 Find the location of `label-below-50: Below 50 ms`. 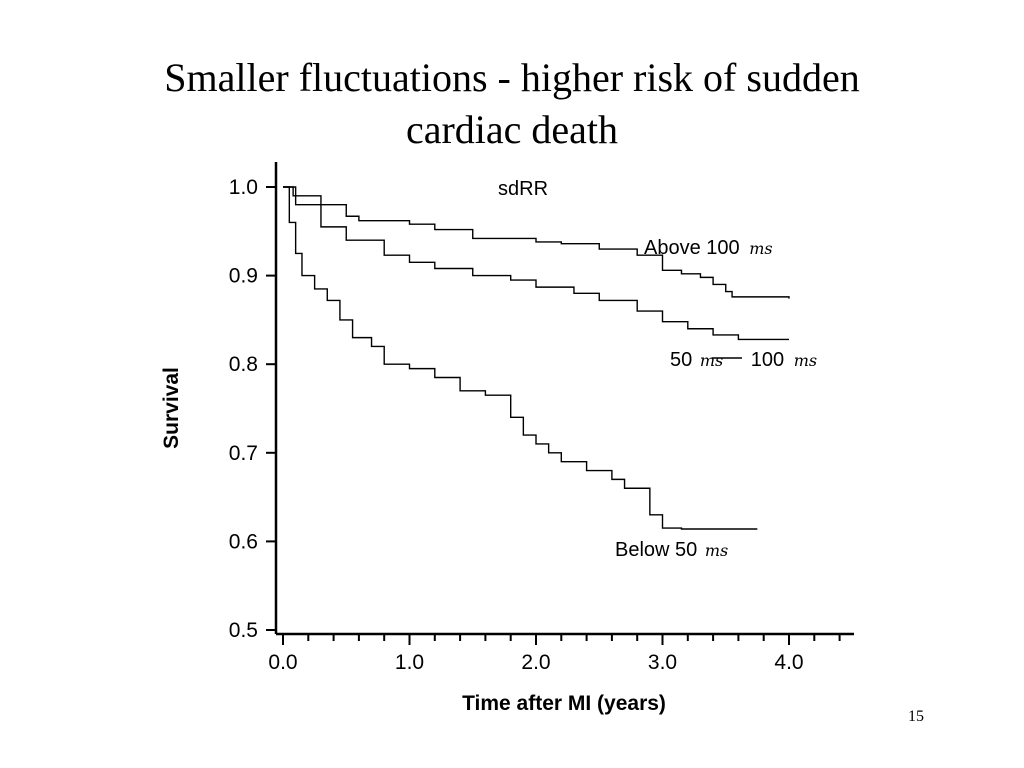

label-below-50: Below 50 ms is located at coordinates (671, 550).